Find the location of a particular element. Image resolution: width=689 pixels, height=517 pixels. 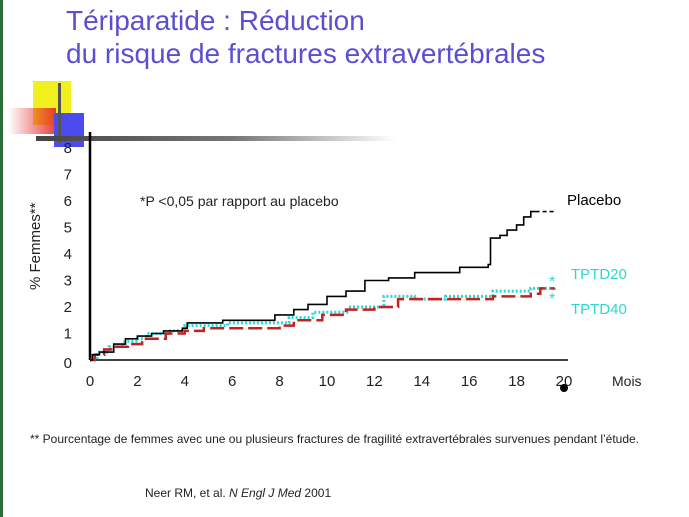

label-tptd20: TPTD20 is located at coordinates (599, 274).